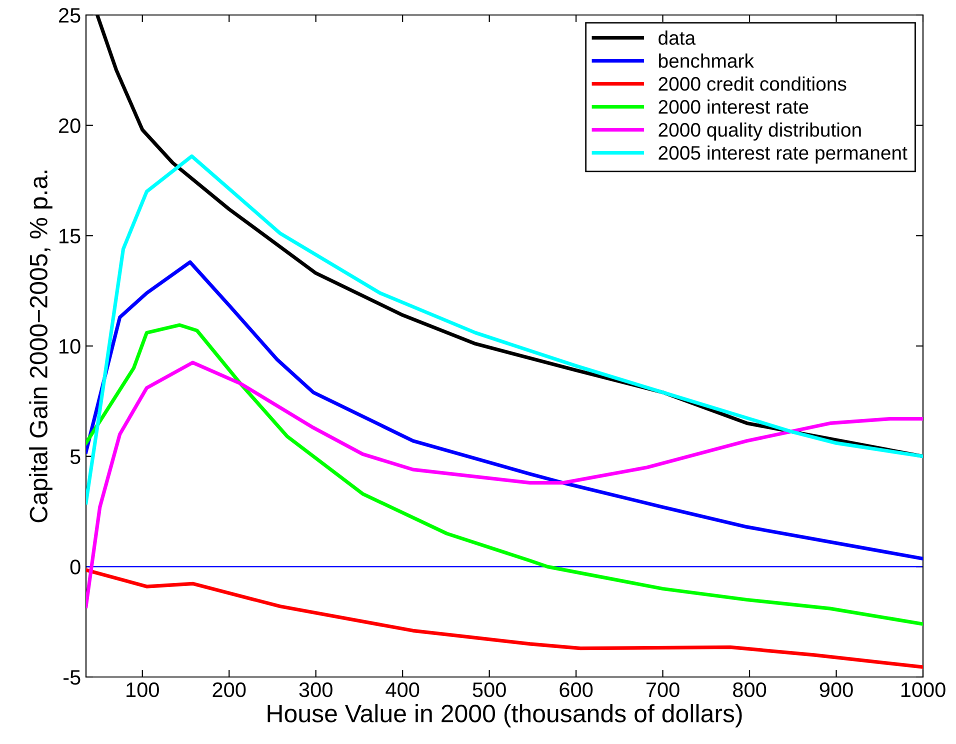  What do you see at coordinates (783, 154) in the screenshot?
I see `legend-label: 2005 interest rate permanent` at bounding box center [783, 154].